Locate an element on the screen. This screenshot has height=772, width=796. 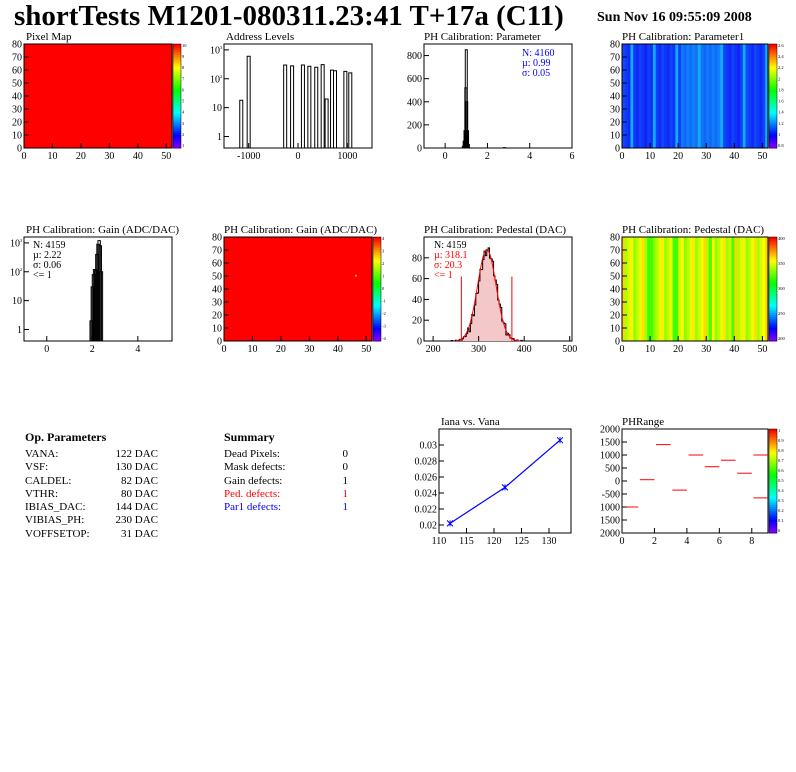
op-parameter-row: VTHR: 80 DAC is located at coordinates (91, 494).